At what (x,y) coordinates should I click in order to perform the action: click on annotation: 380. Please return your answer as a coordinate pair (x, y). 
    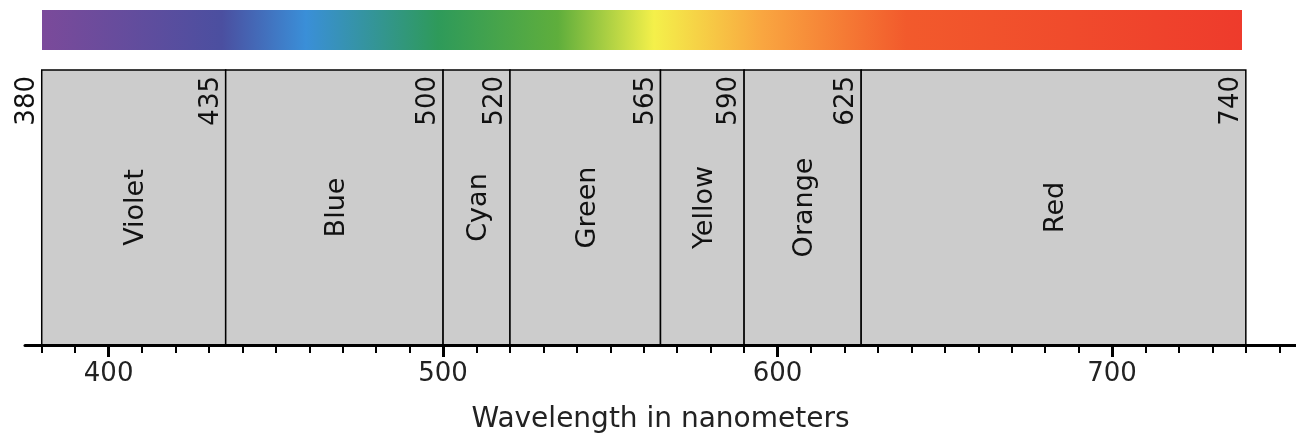
    Looking at the image, I should click on (24, 101).